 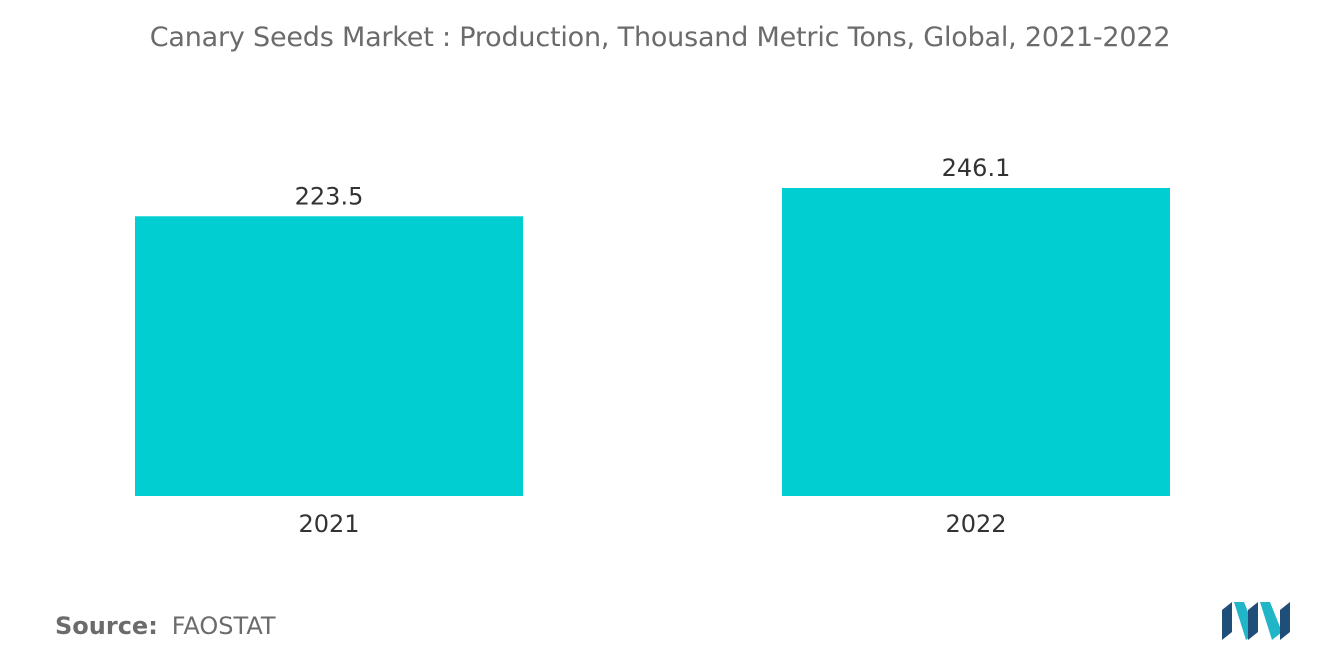 I want to click on category-label-2021: 2021, so click(x=328, y=524).